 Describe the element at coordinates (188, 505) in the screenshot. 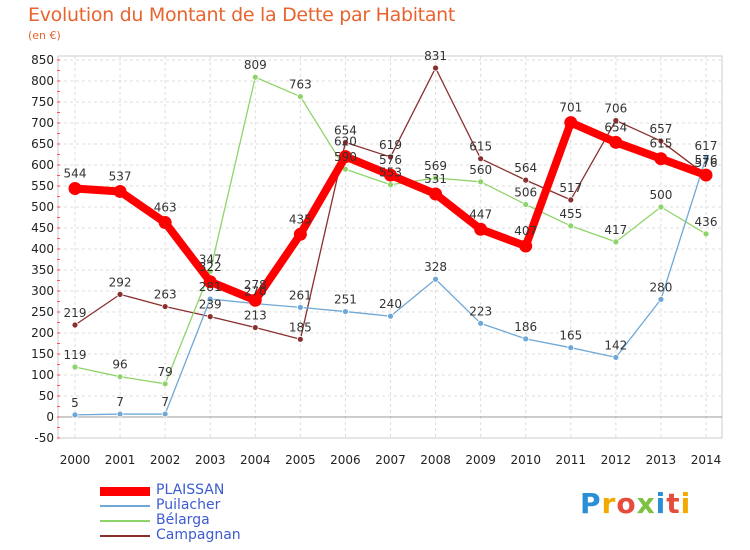

I see `legend-label-puilacher: Puilacher` at that location.